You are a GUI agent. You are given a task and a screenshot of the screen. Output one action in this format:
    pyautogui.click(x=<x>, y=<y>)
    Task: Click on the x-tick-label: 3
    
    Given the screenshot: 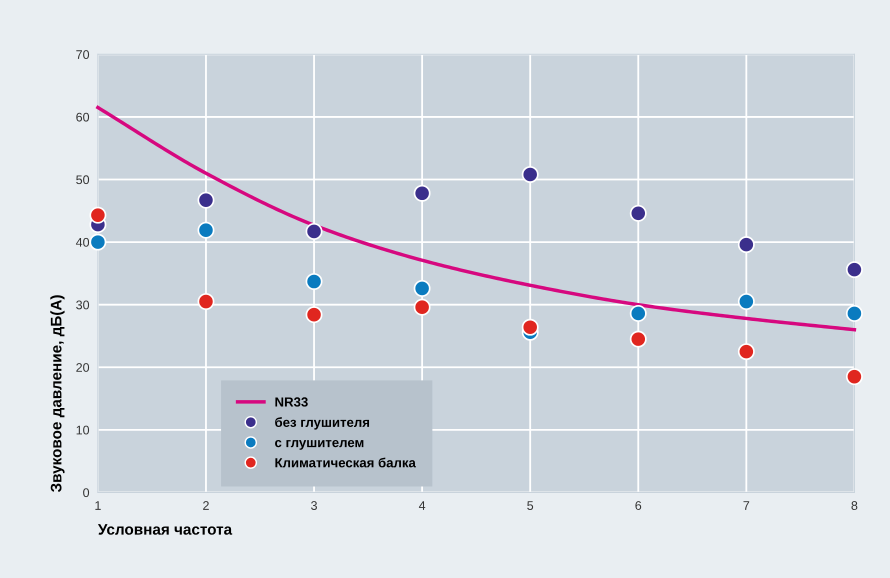 What is the action you would take?
    pyautogui.click(x=314, y=505)
    